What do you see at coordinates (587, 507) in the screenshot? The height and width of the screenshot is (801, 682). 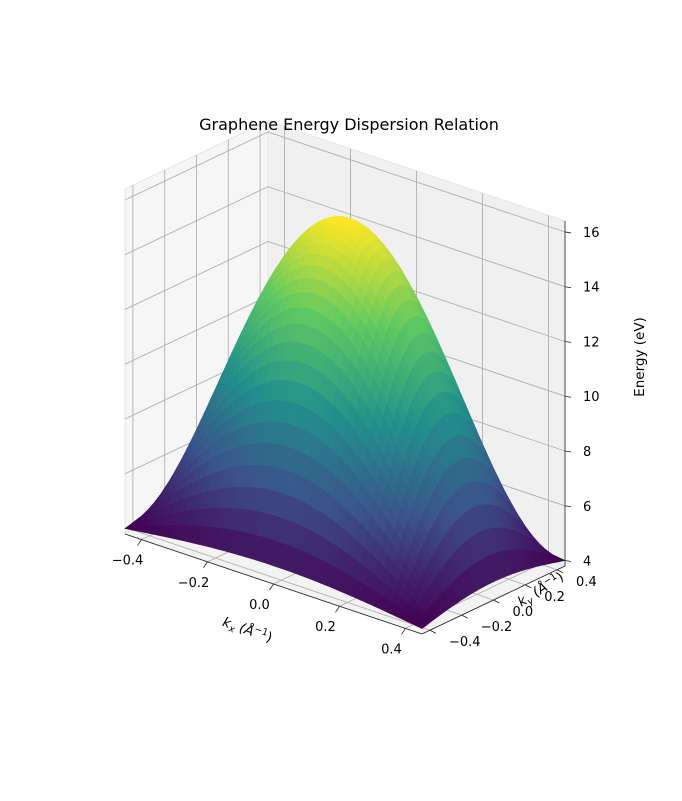 I see `z-tick-label: 6` at bounding box center [587, 507].